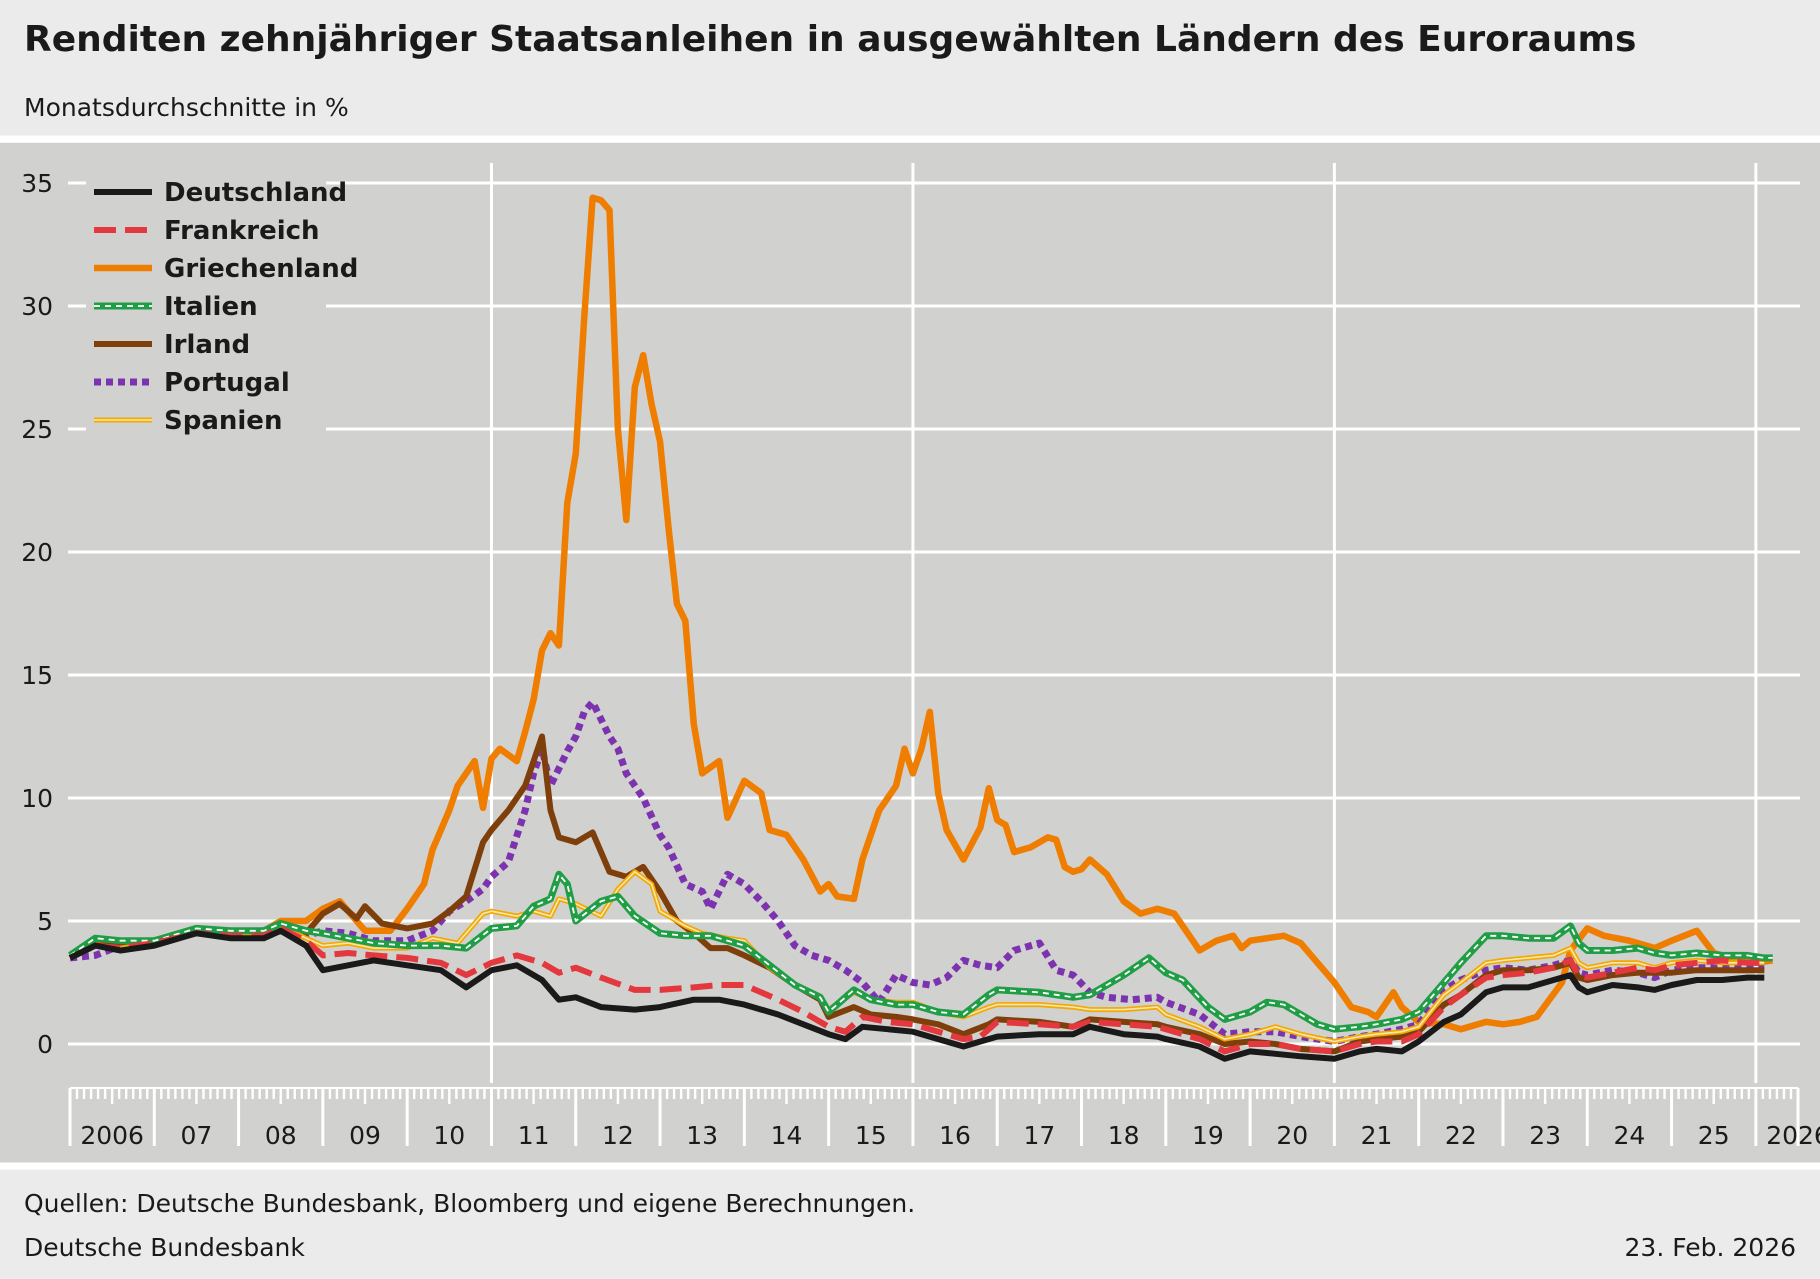 The image size is (1820, 1279). What do you see at coordinates (916, 990) in the screenshot?
I see `series-line-frankreich` at bounding box center [916, 990].